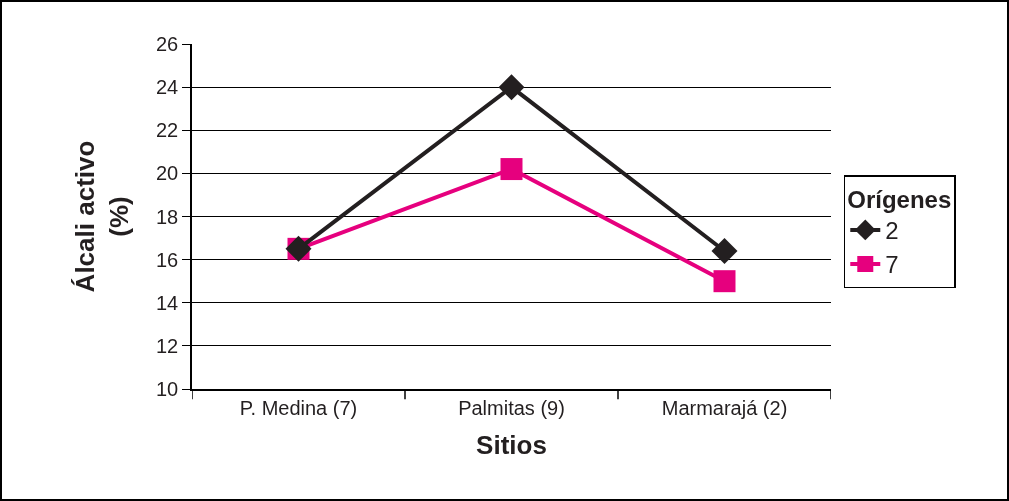 This screenshot has height=501, width=1009. I want to click on legend-title: Orígenes, so click(899, 199).